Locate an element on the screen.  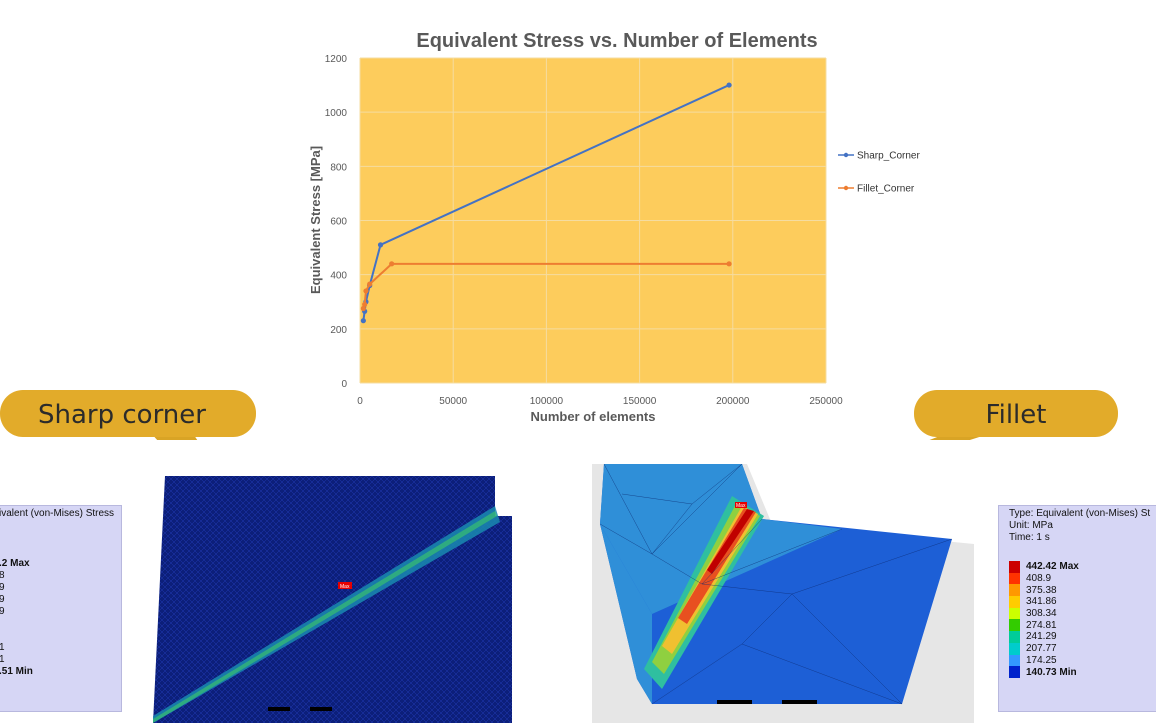
y-tick-label: 1000 is located at coordinates (336, 113).